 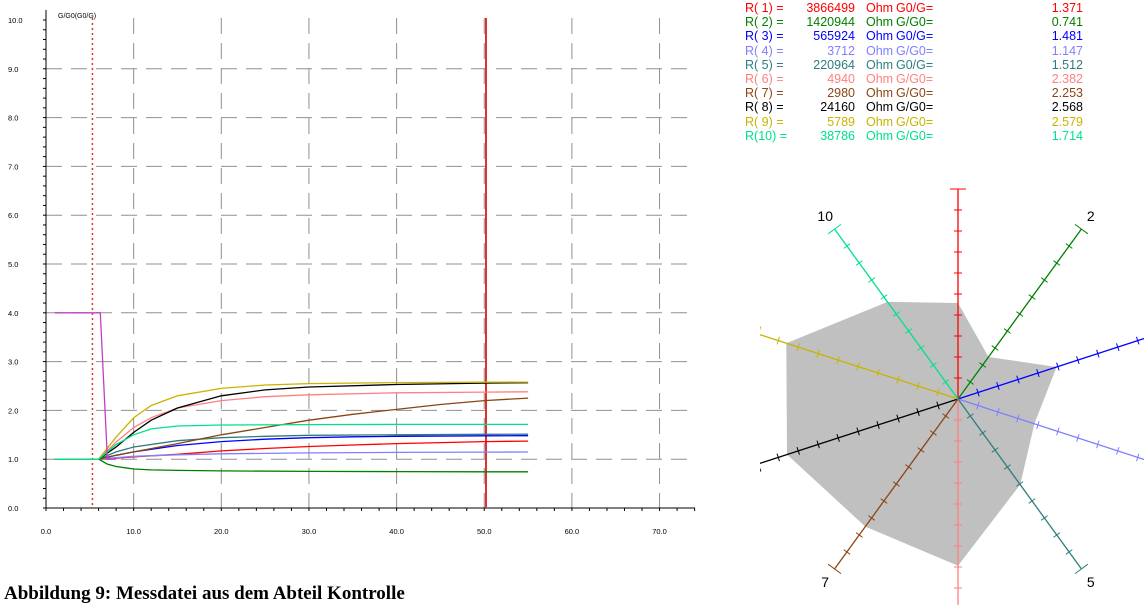 I want to click on reading-label: R( 5) =, so click(x=764, y=64).